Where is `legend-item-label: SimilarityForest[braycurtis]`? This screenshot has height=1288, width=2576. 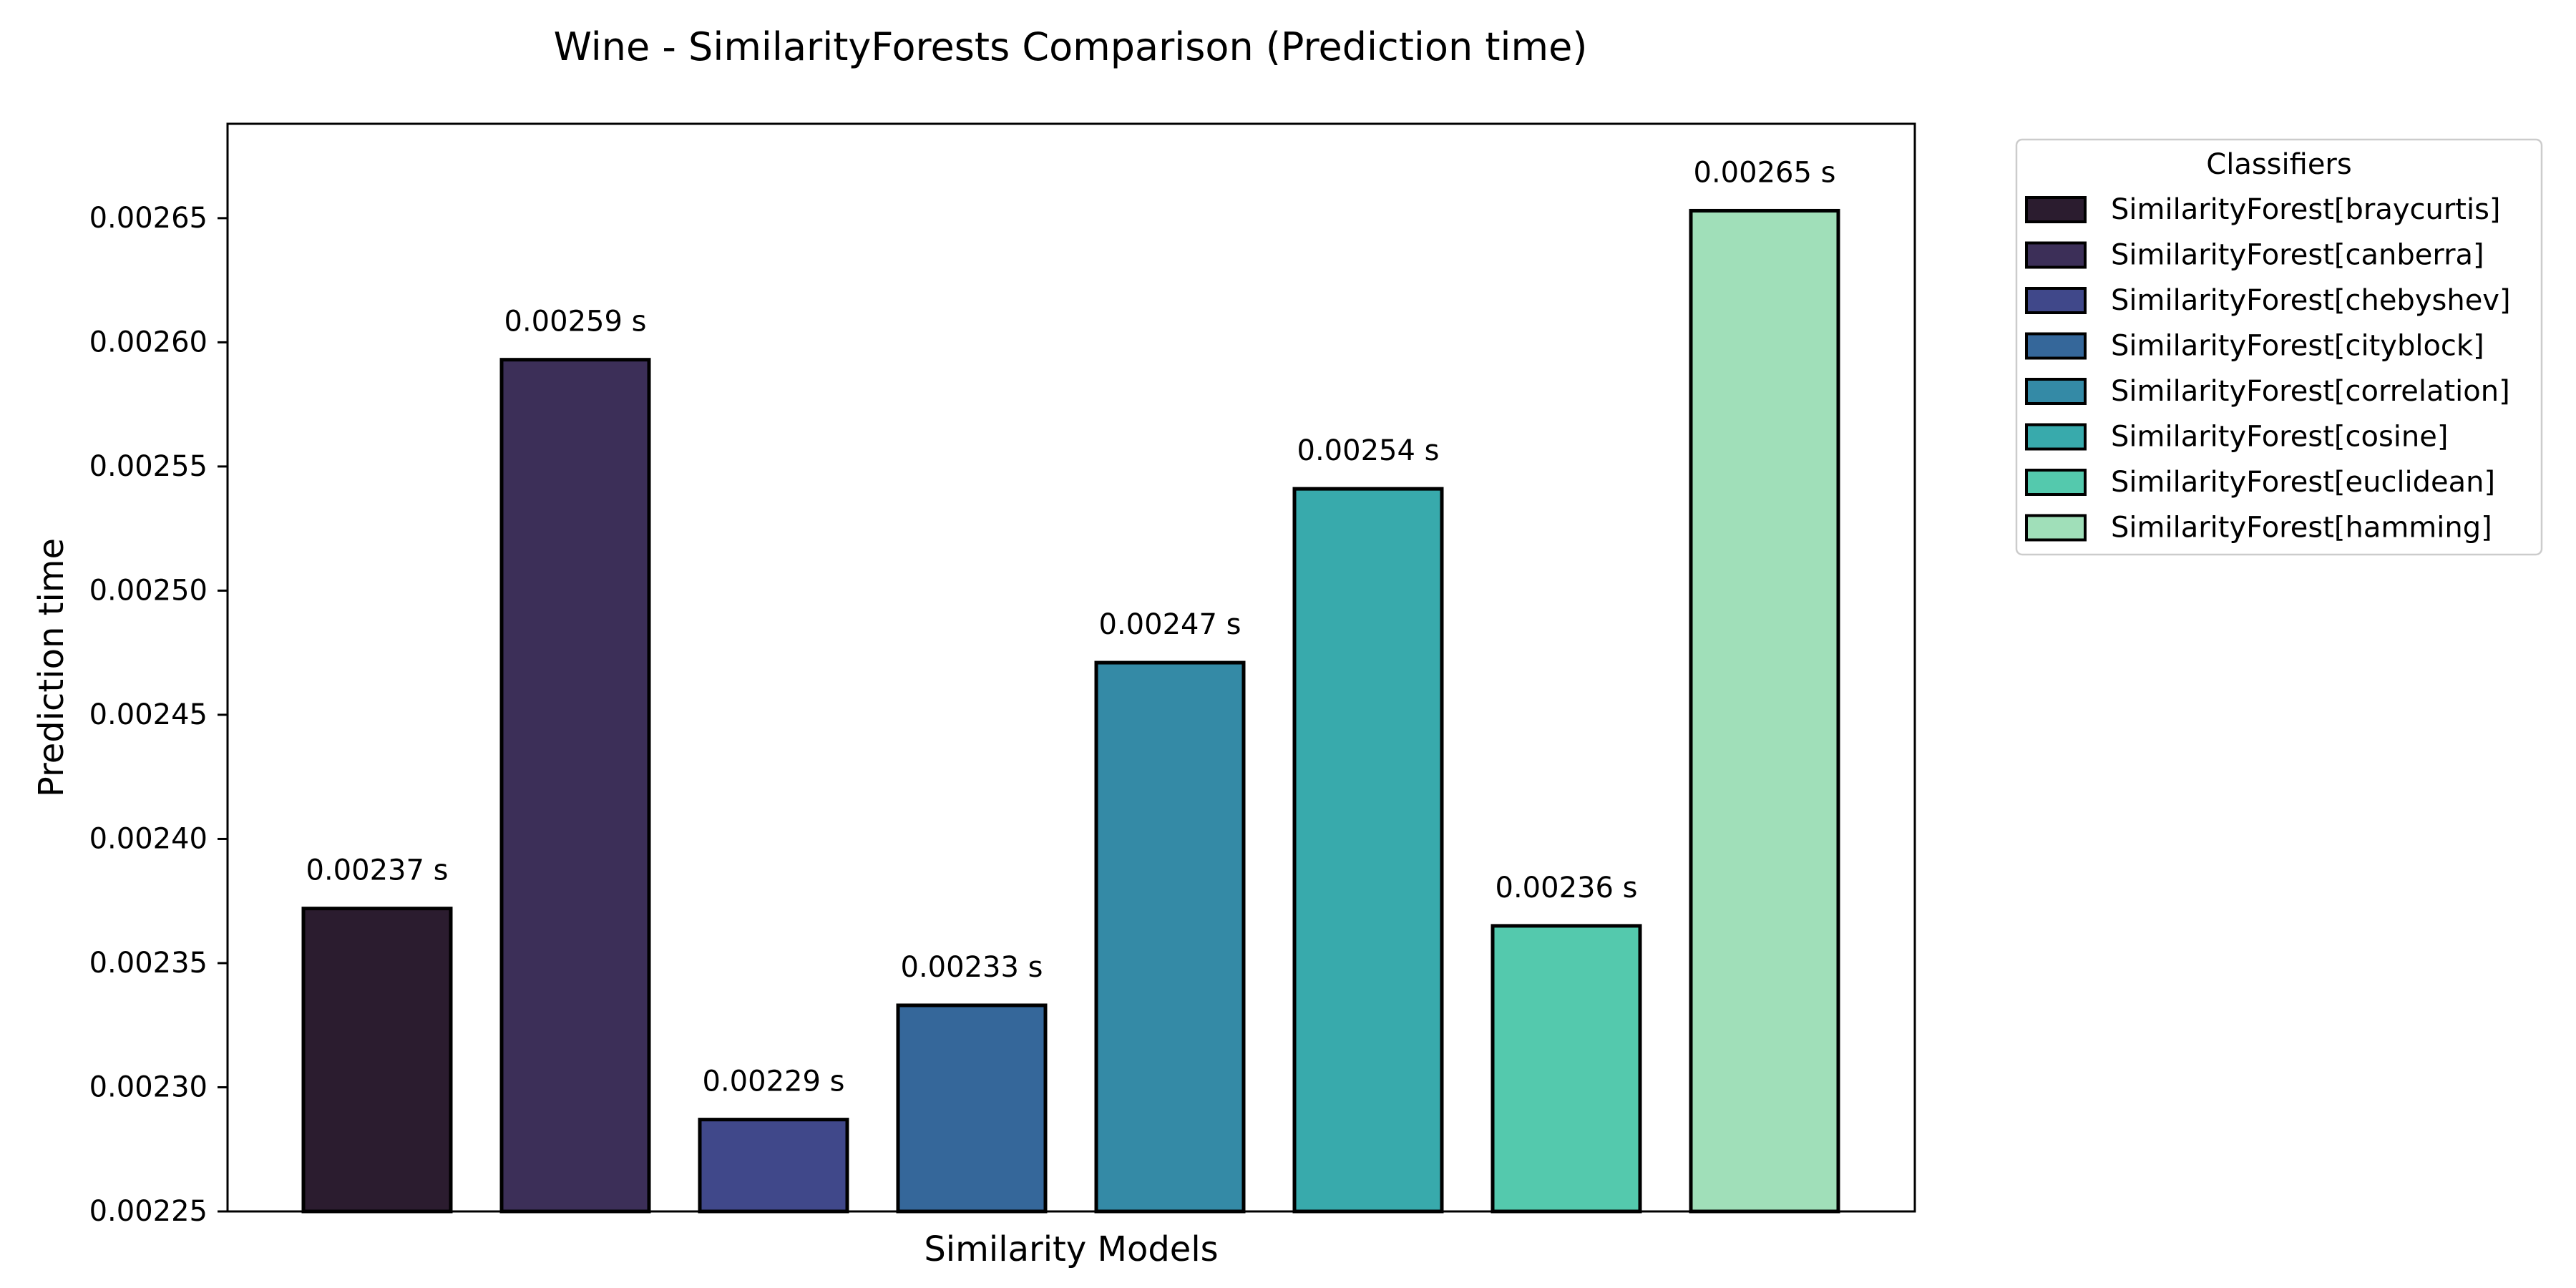 legend-item-label: SimilarityForest[braycurtis] is located at coordinates (2306, 209).